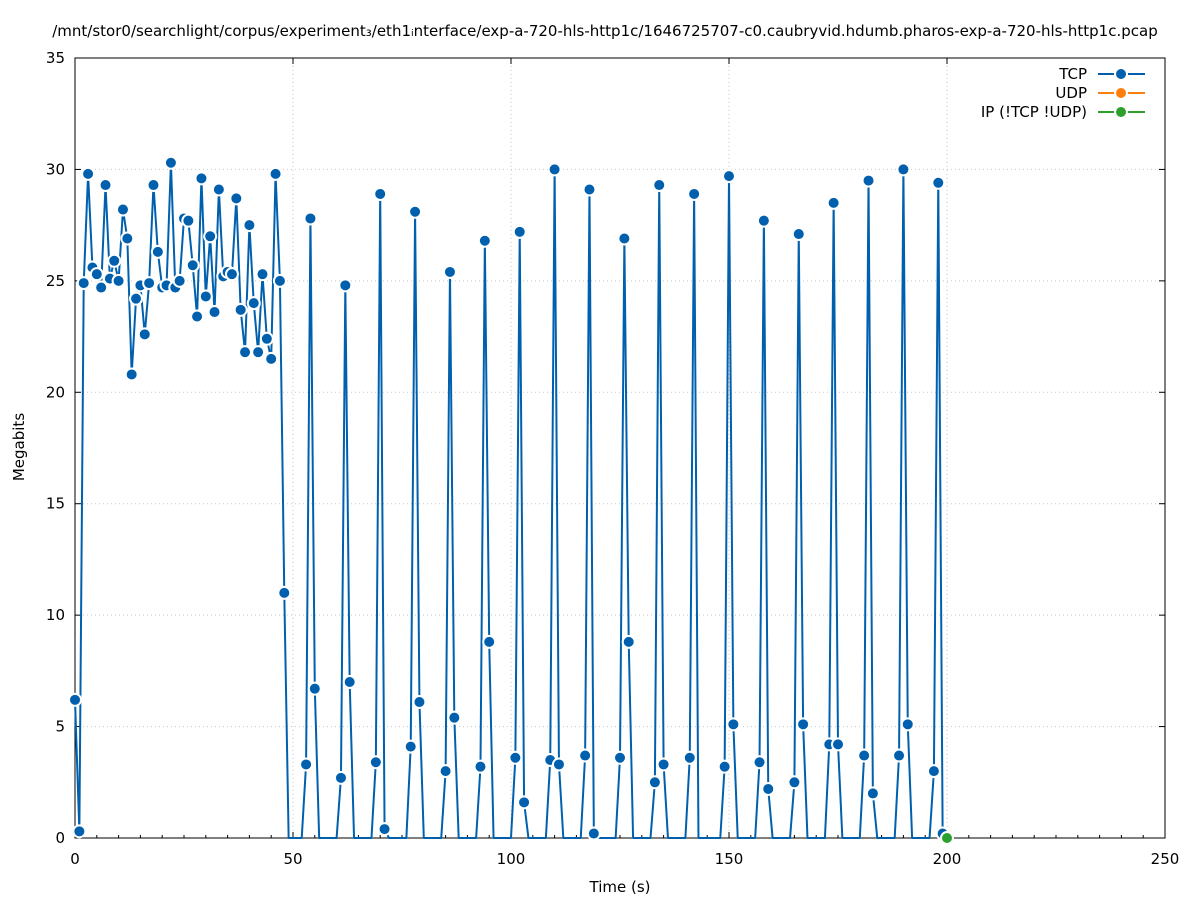 This screenshot has width=1197, height=900. I want to click on y-axis-label: Megabits, so click(19, 447).